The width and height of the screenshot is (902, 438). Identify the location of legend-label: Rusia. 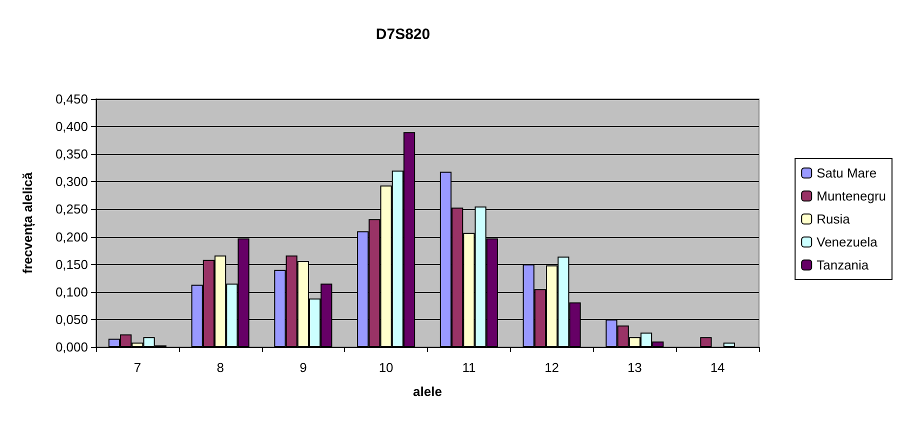
(833, 219).